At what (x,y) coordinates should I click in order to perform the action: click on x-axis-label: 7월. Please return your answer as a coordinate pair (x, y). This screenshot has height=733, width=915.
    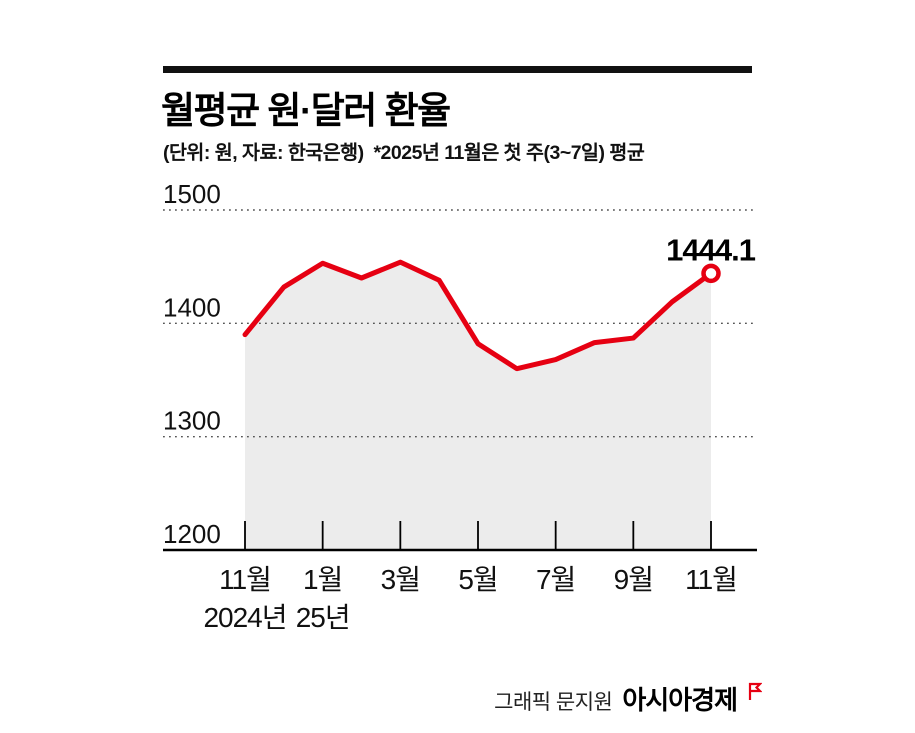
    Looking at the image, I should click on (555, 579).